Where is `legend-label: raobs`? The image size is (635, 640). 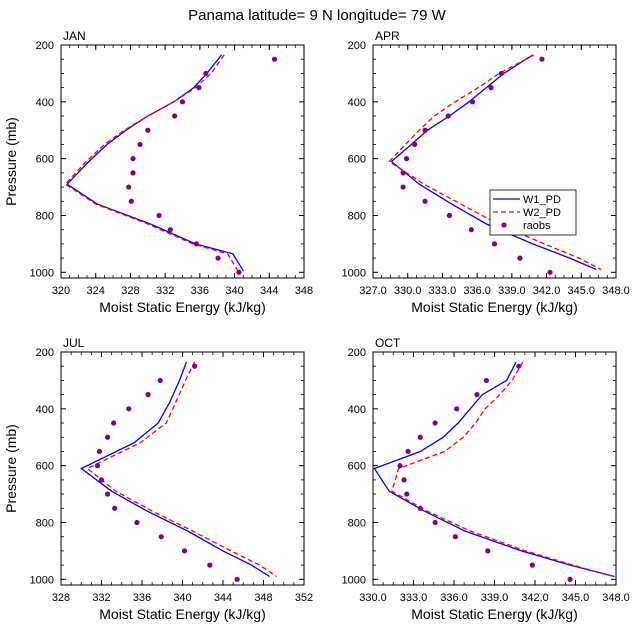 legend-label: raobs is located at coordinates (537, 226).